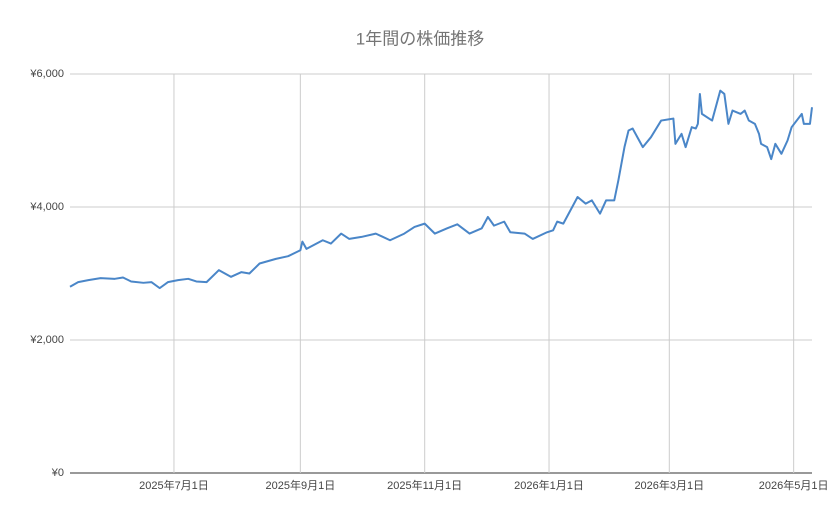 The width and height of the screenshot is (839, 519). What do you see at coordinates (46, 340) in the screenshot?
I see `y-tick-label: ¥2,000` at bounding box center [46, 340].